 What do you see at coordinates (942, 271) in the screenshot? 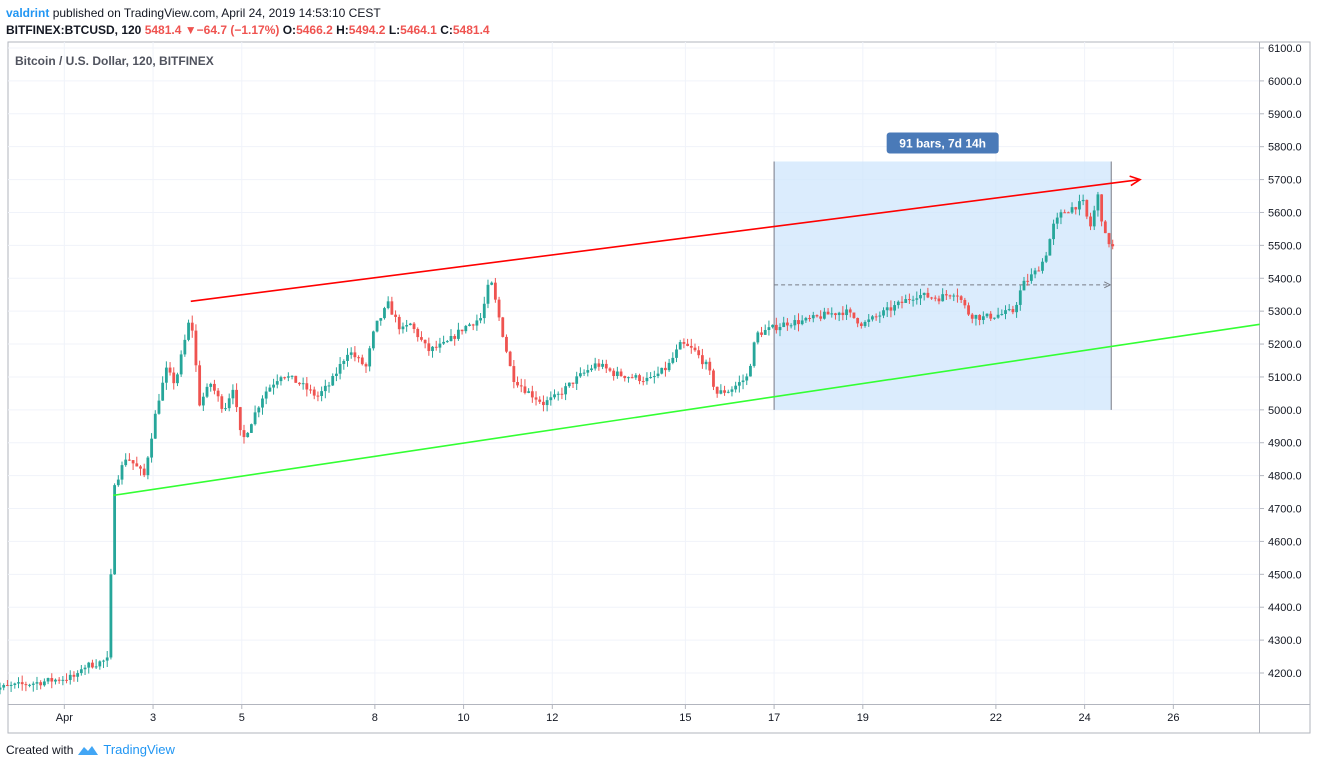
I see `date-range-tool: 91 bars, 7d 14h` at bounding box center [942, 271].